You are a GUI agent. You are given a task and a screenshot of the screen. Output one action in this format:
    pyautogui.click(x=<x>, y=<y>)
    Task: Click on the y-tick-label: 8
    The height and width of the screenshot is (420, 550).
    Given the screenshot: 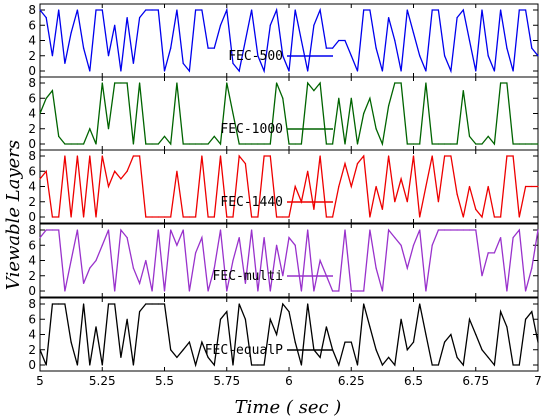 What is the action you would take?
    pyautogui.click(x=32, y=304)
    